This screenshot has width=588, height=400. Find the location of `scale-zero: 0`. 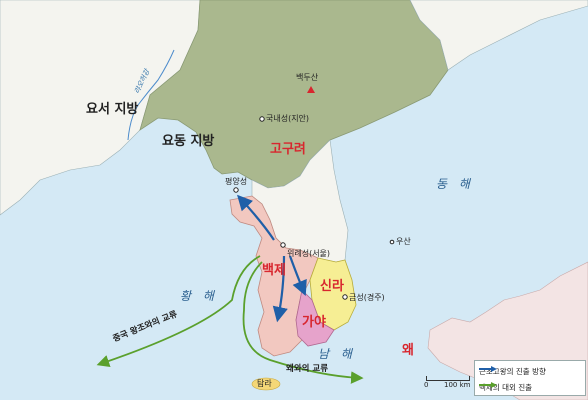

scale-zero: 0 is located at coordinates (426, 385).